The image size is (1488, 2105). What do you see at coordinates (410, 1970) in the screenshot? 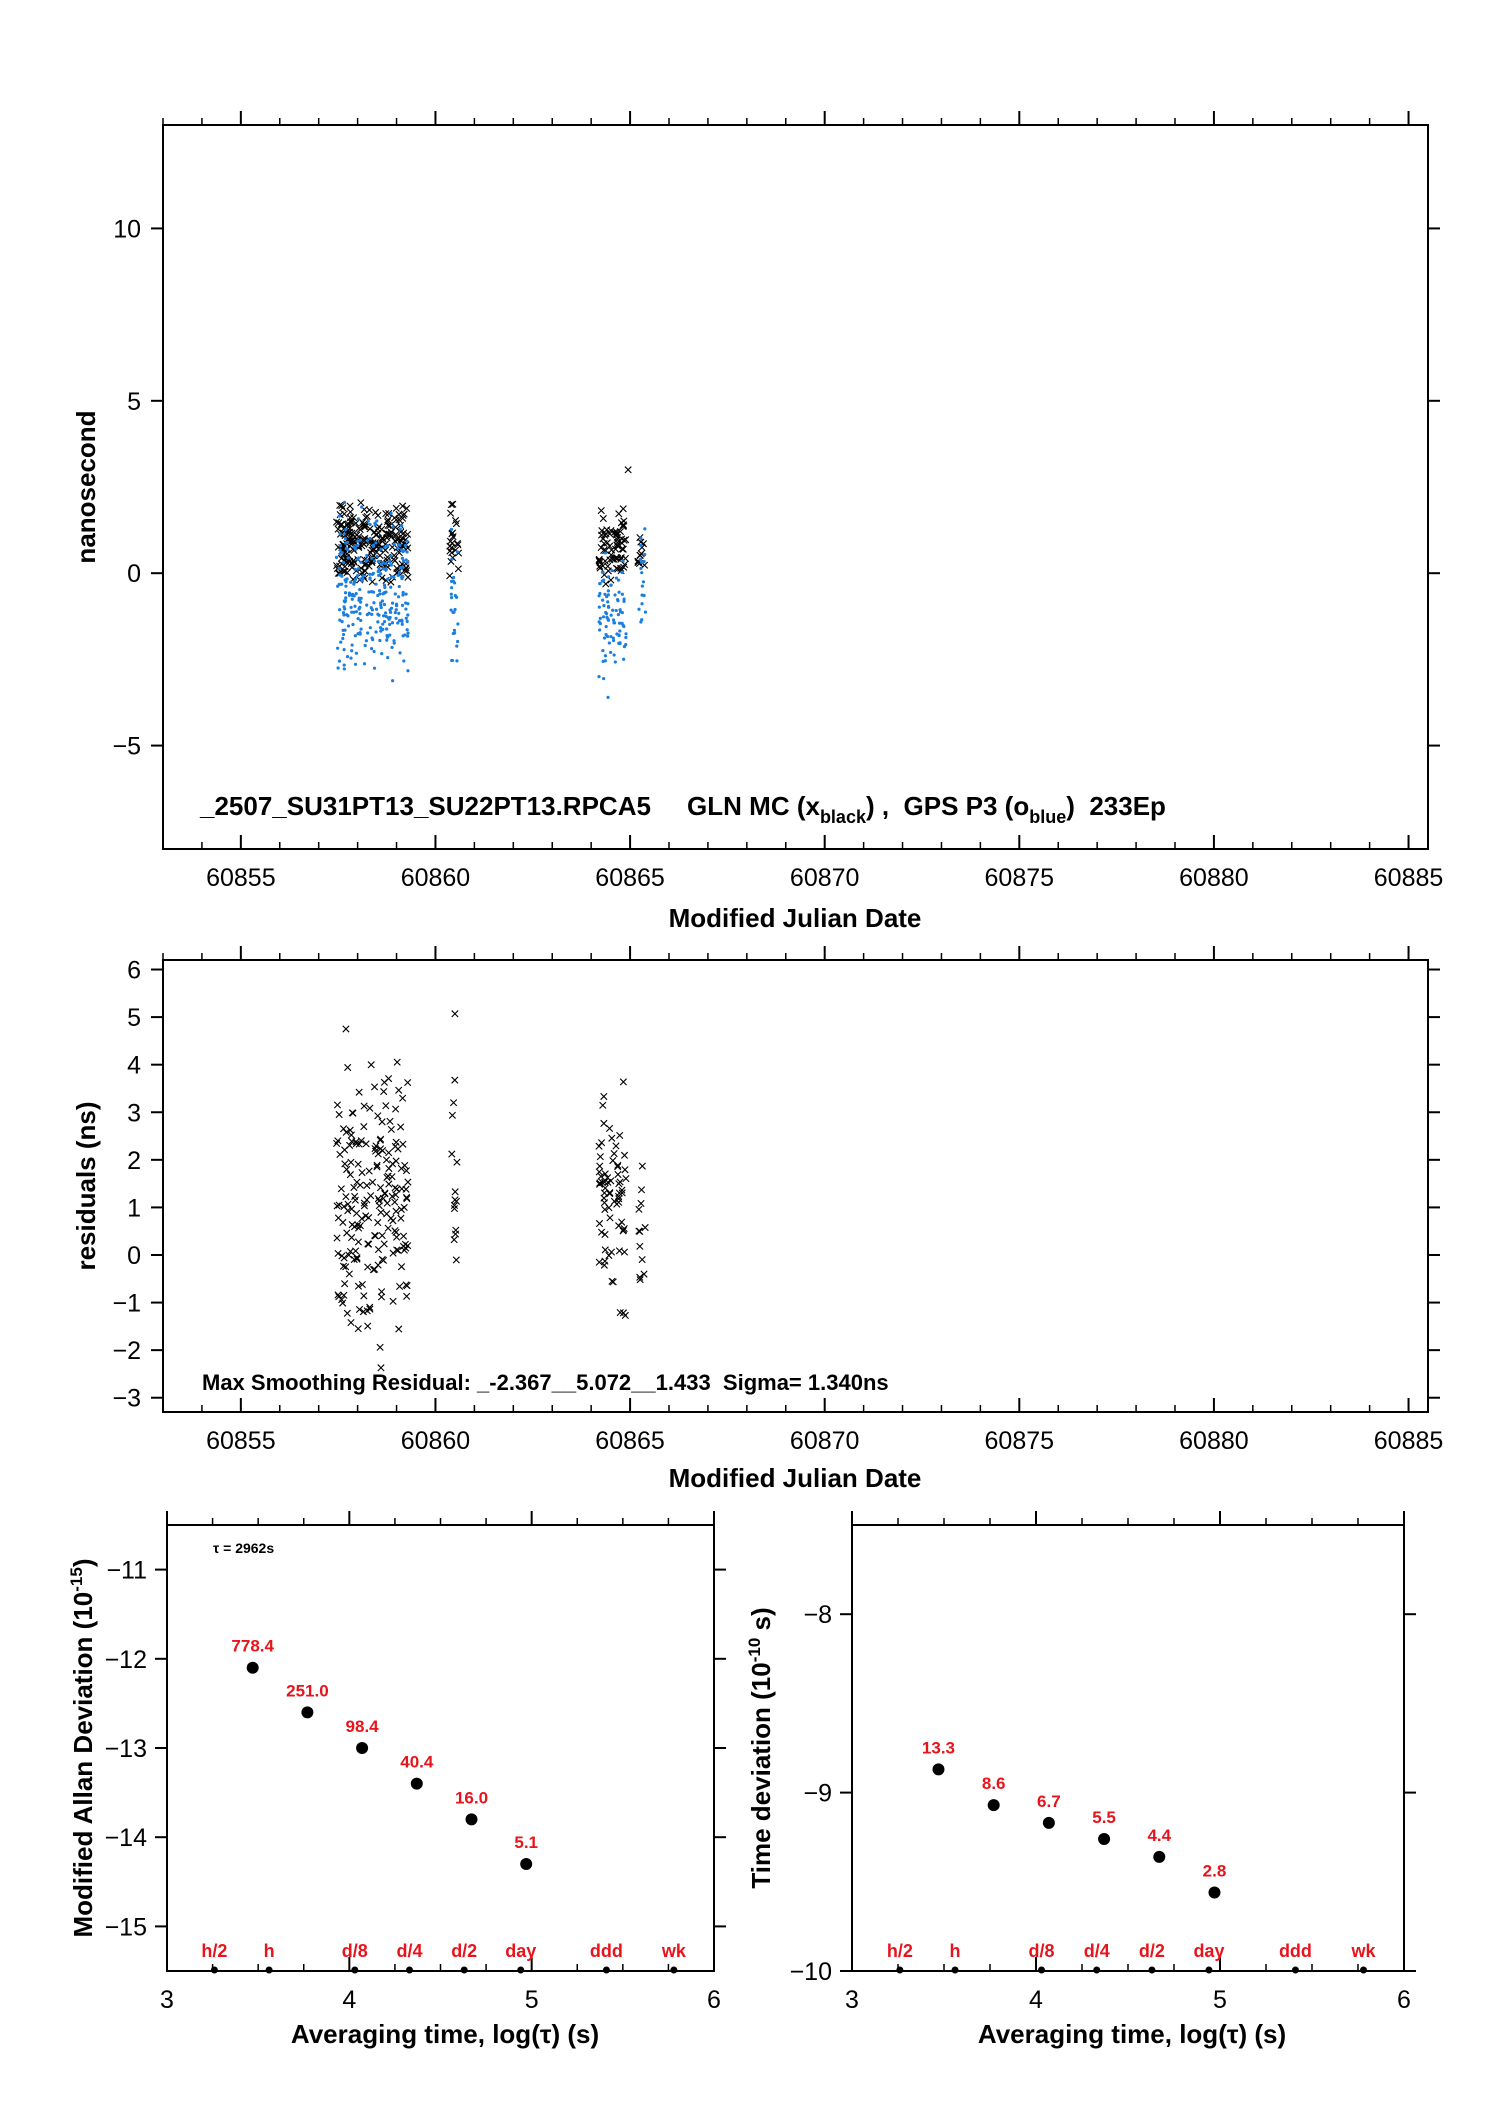
I see `mdev-bottom-mark` at bounding box center [410, 1970].